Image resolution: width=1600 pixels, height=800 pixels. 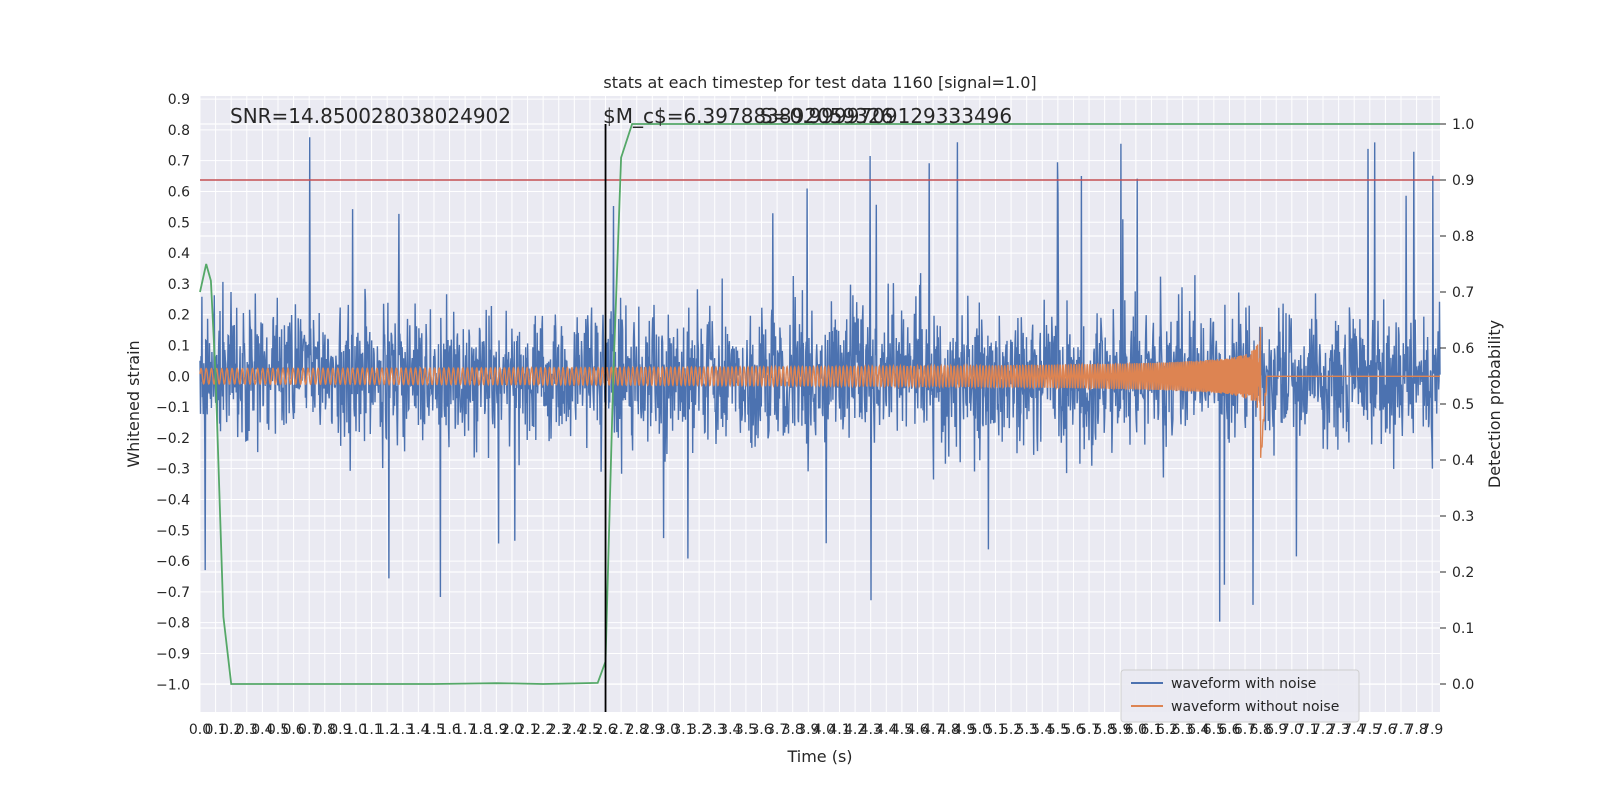 What do you see at coordinates (173, 685) in the screenshot?
I see `y-tick-label: −1.0` at bounding box center [173, 685].